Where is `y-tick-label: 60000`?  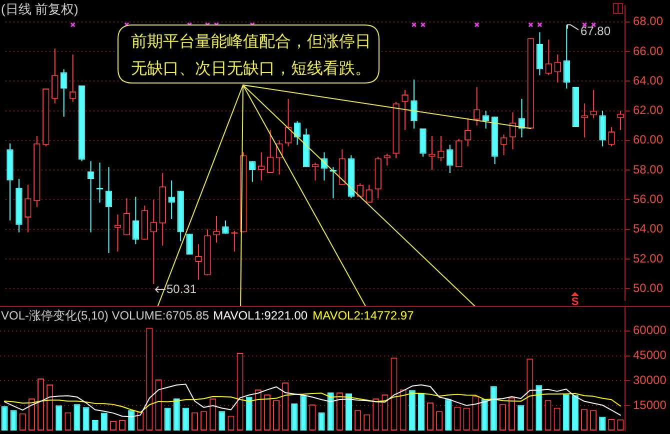
y-tick-label: 60000 is located at coordinates (650, 330).